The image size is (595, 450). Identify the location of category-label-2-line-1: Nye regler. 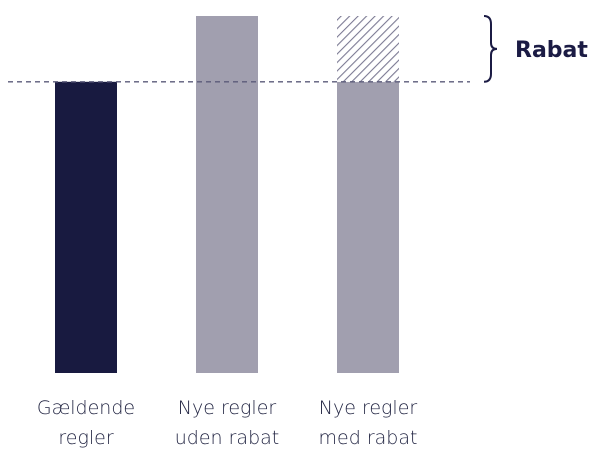
(227, 408).